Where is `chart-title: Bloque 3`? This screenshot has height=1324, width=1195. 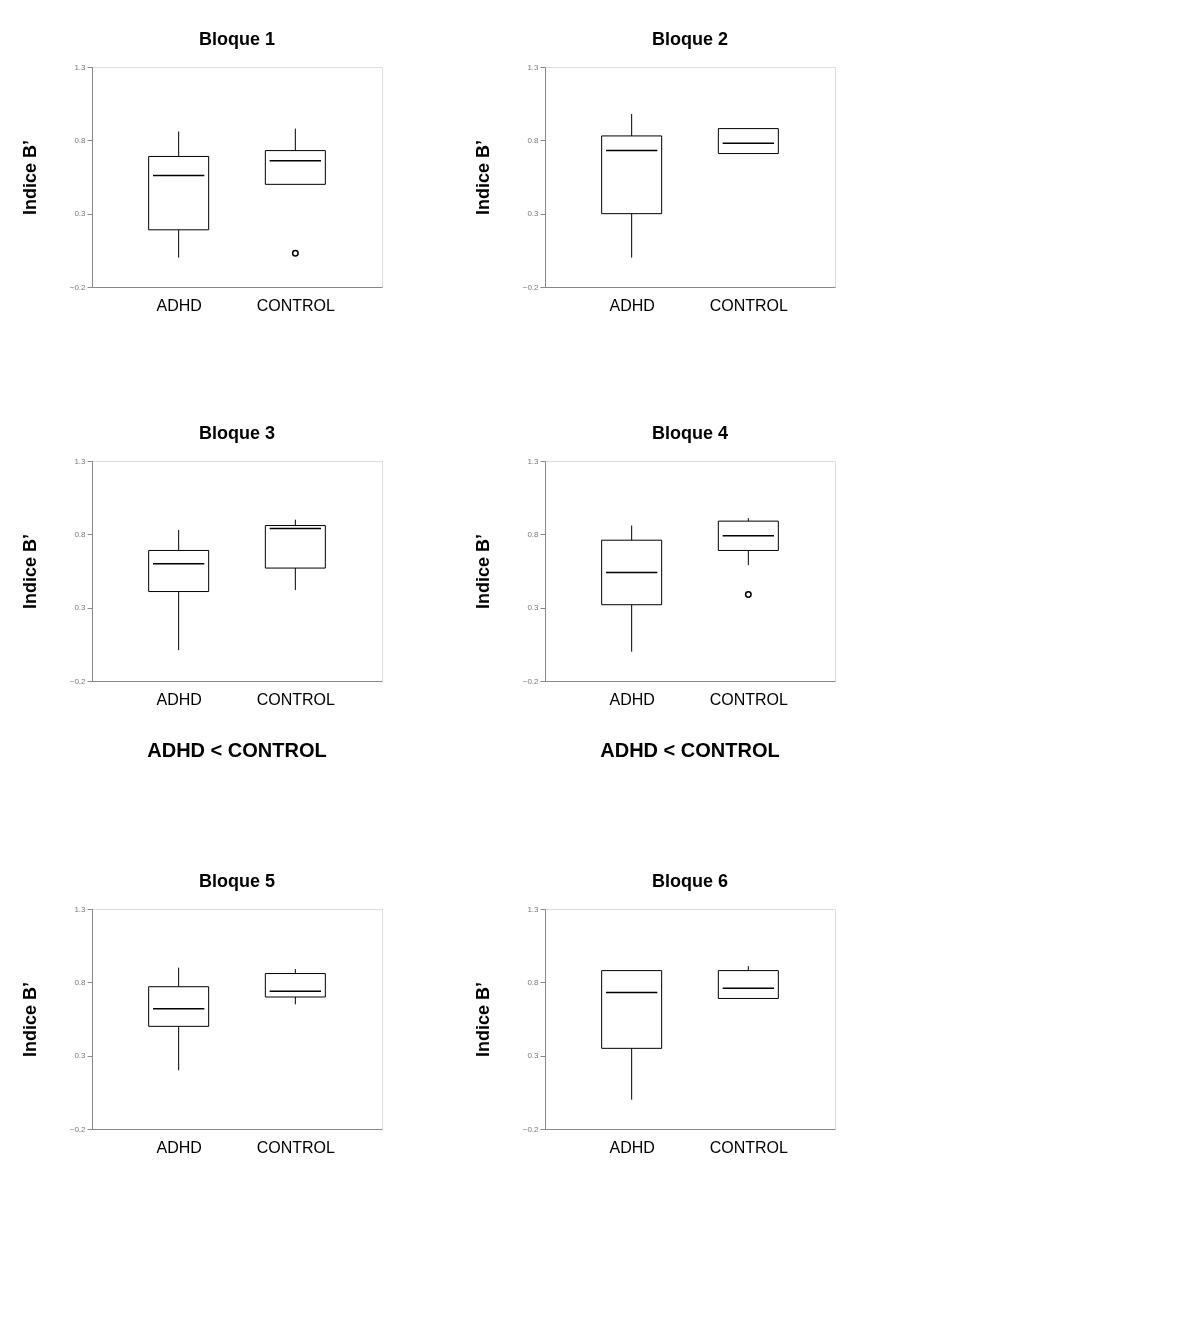 chart-title: Bloque 3 is located at coordinates (237, 433).